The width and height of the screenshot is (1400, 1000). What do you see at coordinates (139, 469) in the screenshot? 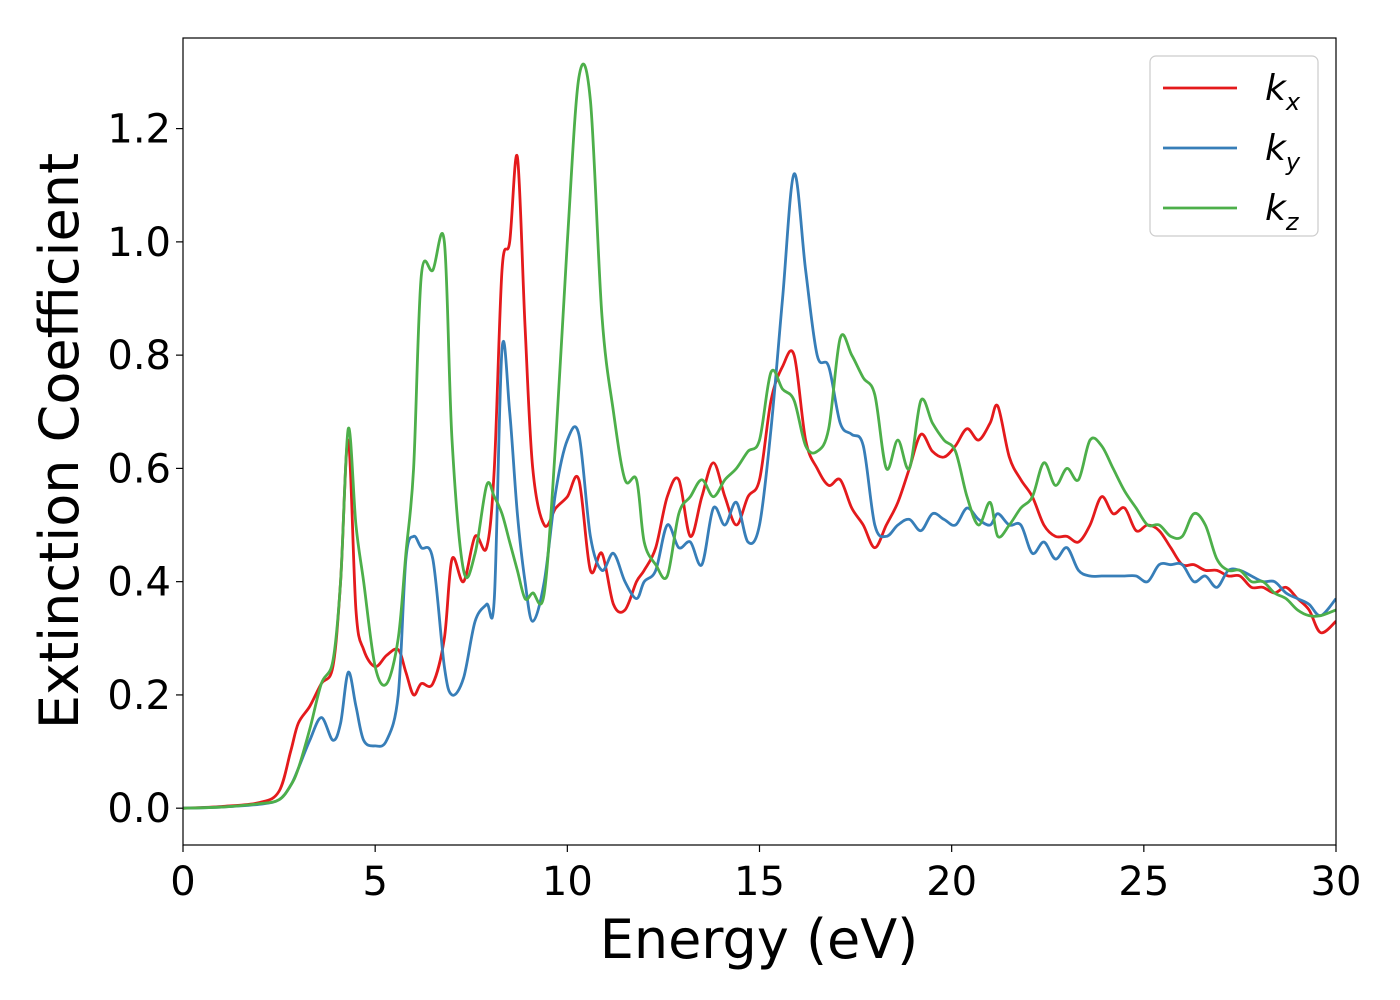
I see `y-tick-label: 0.6` at bounding box center [139, 469].